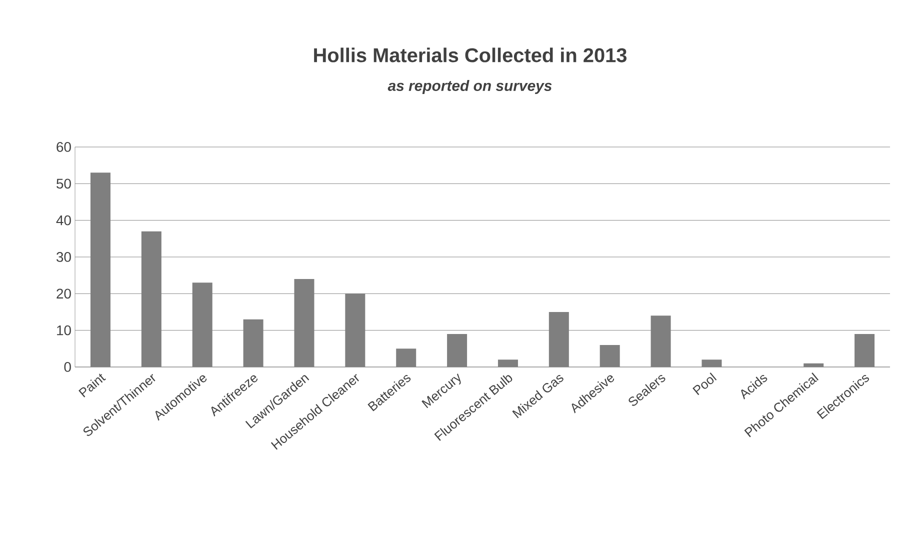  I want to click on y-tick-label: 40, so click(63, 220).